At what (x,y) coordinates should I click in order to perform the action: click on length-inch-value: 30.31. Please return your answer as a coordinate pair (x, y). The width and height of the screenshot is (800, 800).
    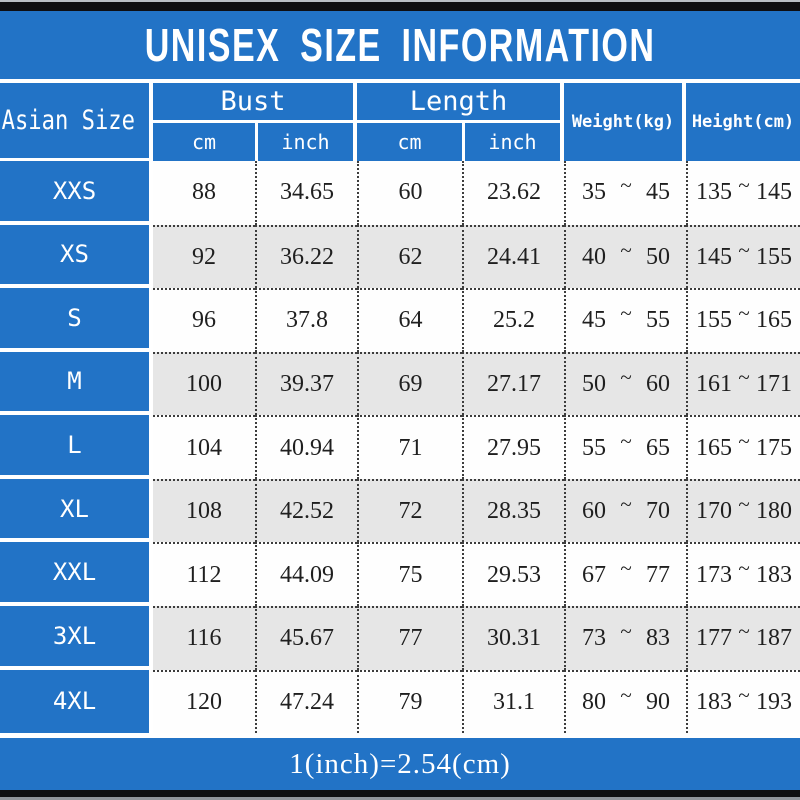
    Looking at the image, I should click on (514, 638).